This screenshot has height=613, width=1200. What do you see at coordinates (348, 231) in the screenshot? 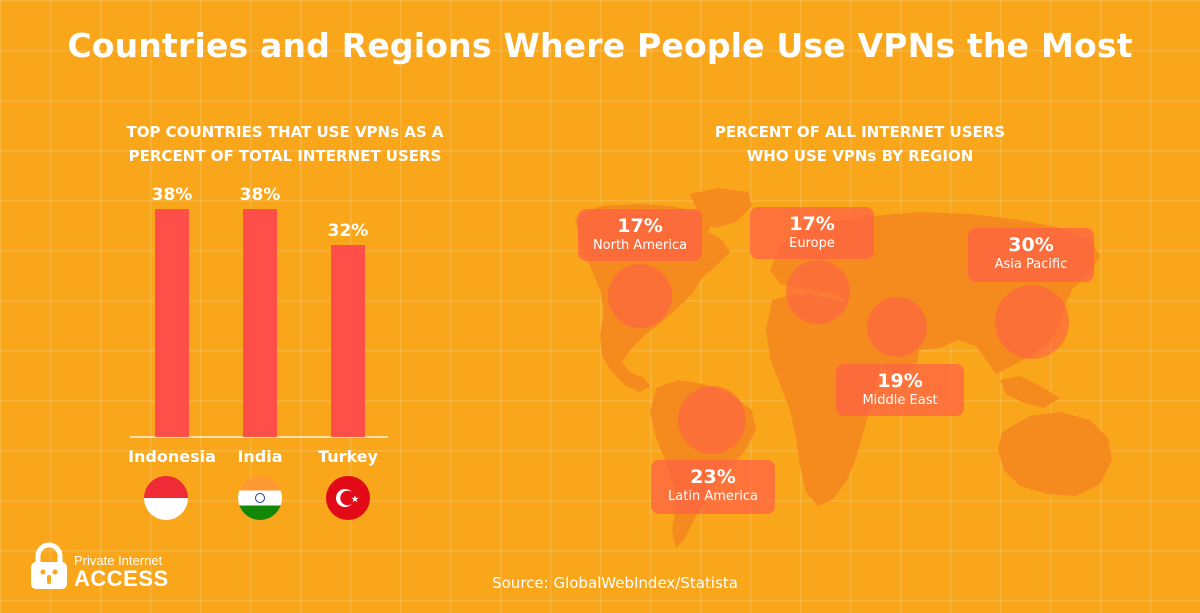
I see `bar-value-label-turkey: 32%` at bounding box center [348, 231].